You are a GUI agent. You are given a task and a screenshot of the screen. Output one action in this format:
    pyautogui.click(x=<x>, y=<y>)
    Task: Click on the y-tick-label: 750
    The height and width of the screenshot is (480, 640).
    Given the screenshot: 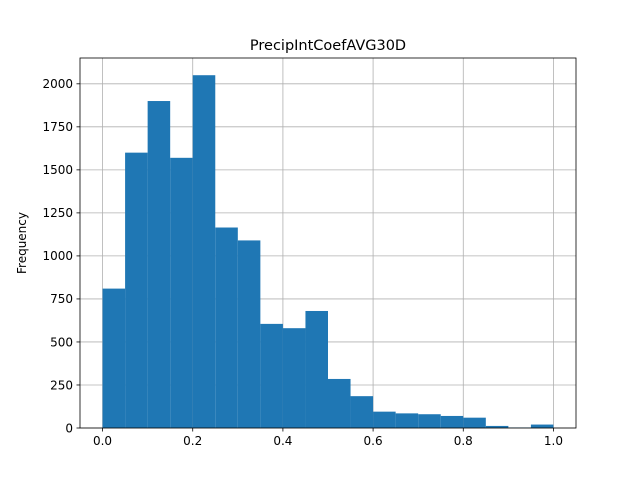 What is the action you would take?
    pyautogui.click(x=61, y=299)
    